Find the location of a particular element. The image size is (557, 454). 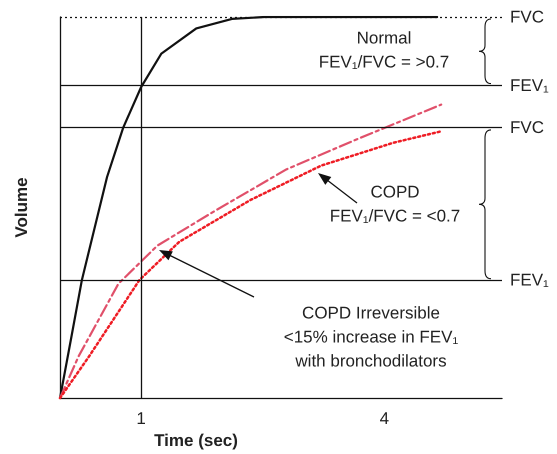

annotation: COPD Irreversible <15% increase in FEV₁ with bronchodilators is located at coordinates (371, 337).